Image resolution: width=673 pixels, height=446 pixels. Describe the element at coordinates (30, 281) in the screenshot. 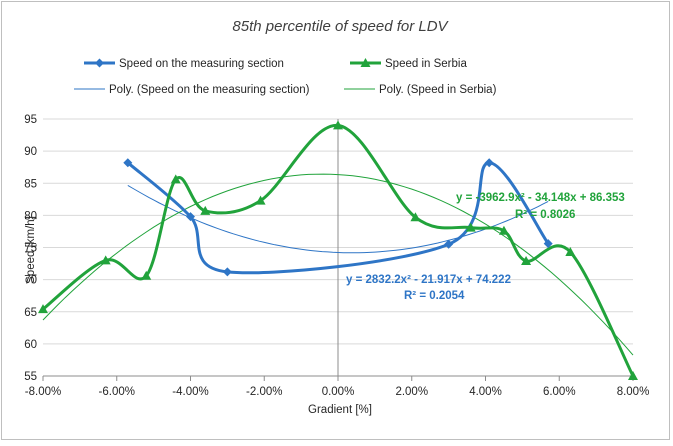

I see `y-tick-label: 70` at that location.